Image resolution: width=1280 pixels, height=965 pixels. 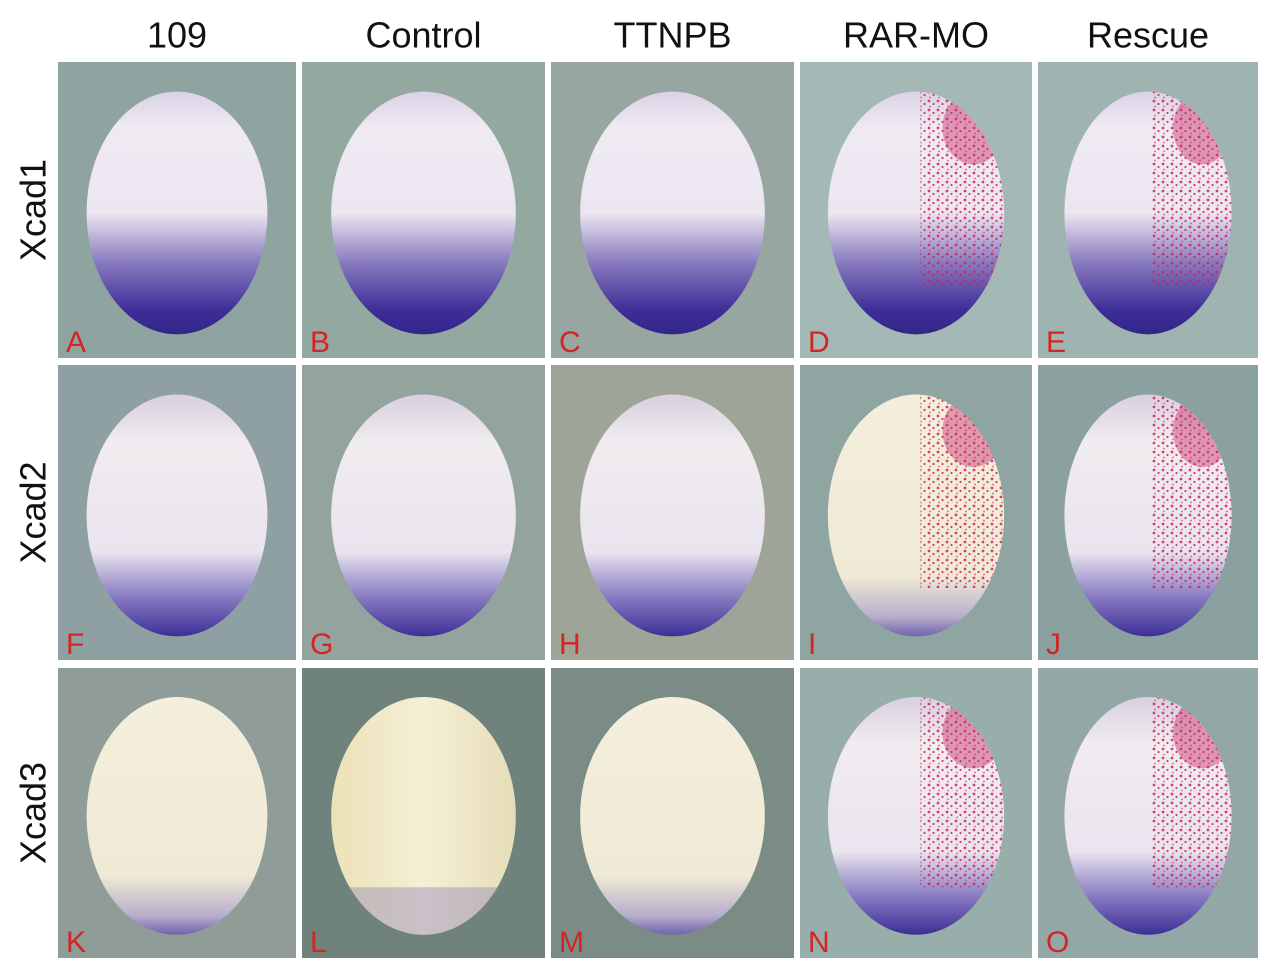 I want to click on panel: K, so click(x=177, y=813).